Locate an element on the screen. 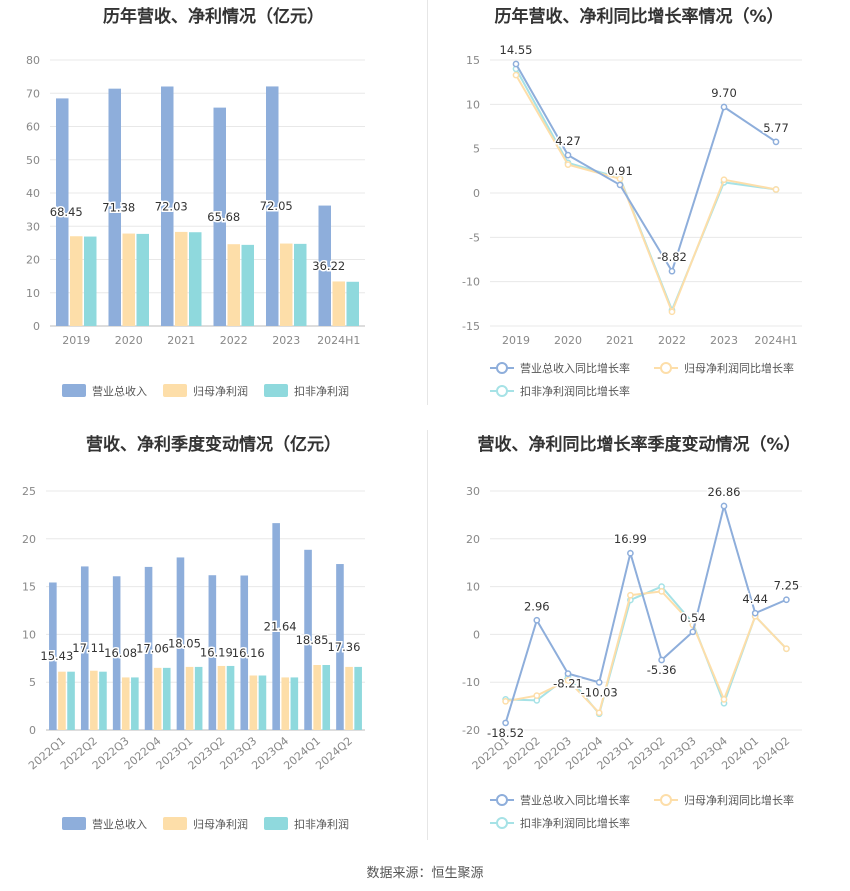 This screenshot has height=891, width=850. y-tick-label: -15 is located at coordinates (471, 326).